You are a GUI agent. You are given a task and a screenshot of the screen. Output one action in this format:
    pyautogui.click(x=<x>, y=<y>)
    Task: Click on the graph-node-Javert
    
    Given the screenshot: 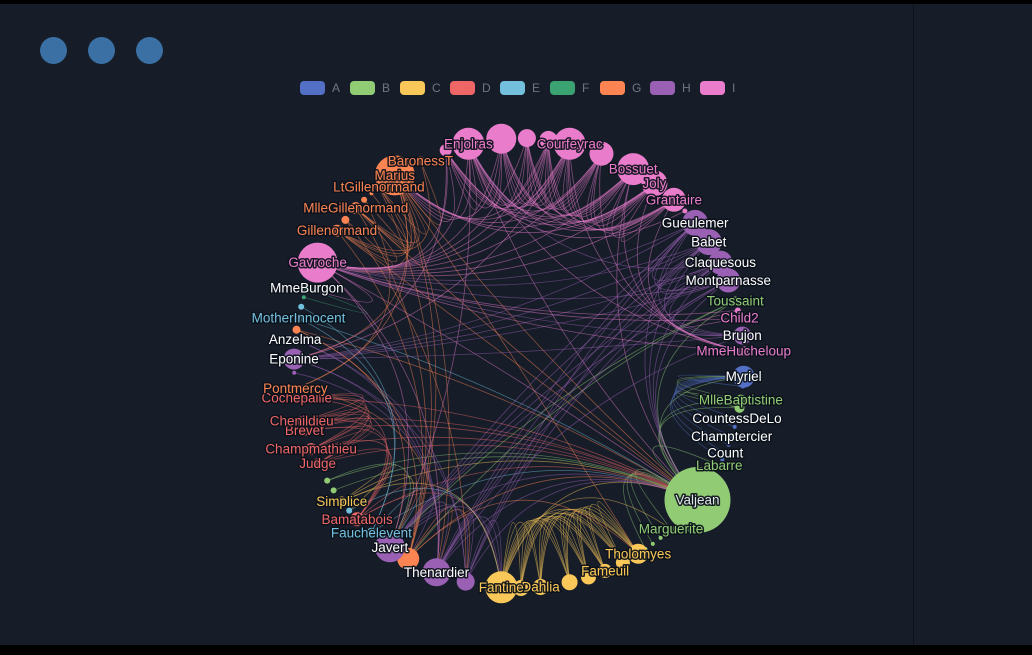 What is the action you would take?
    pyautogui.click(x=389, y=547)
    